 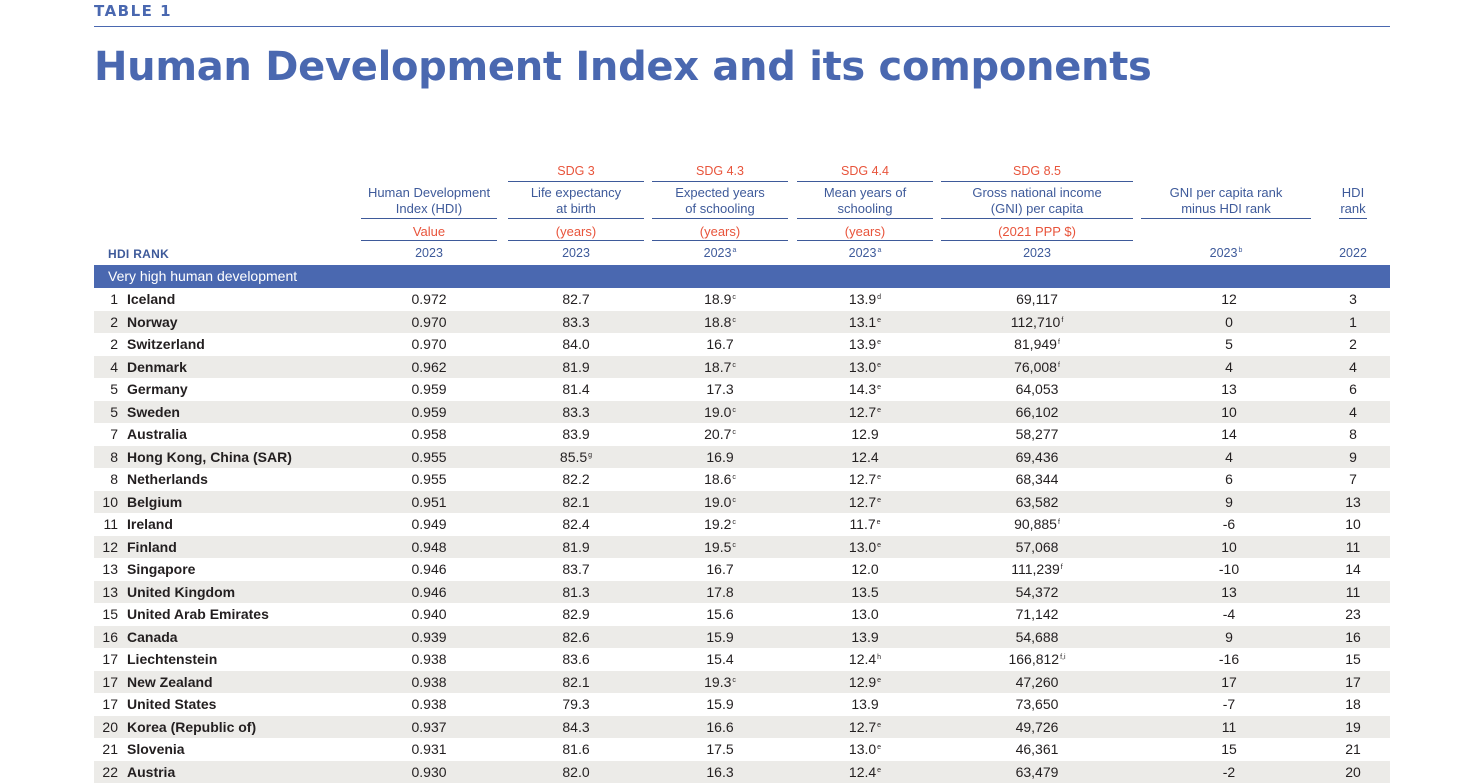 I want to click on sdg-label: SDG 4.4, so click(x=865, y=171).